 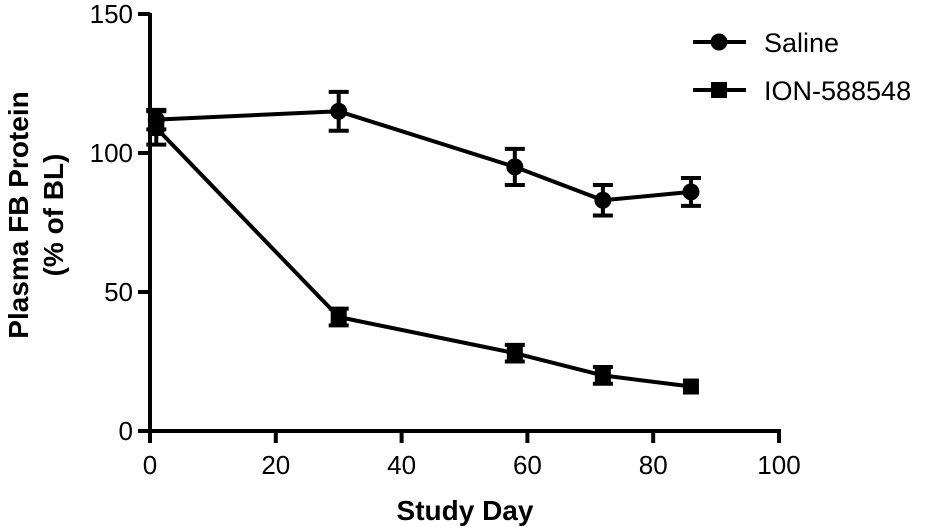 I want to click on x-tick-label: 80, so click(x=653, y=465).